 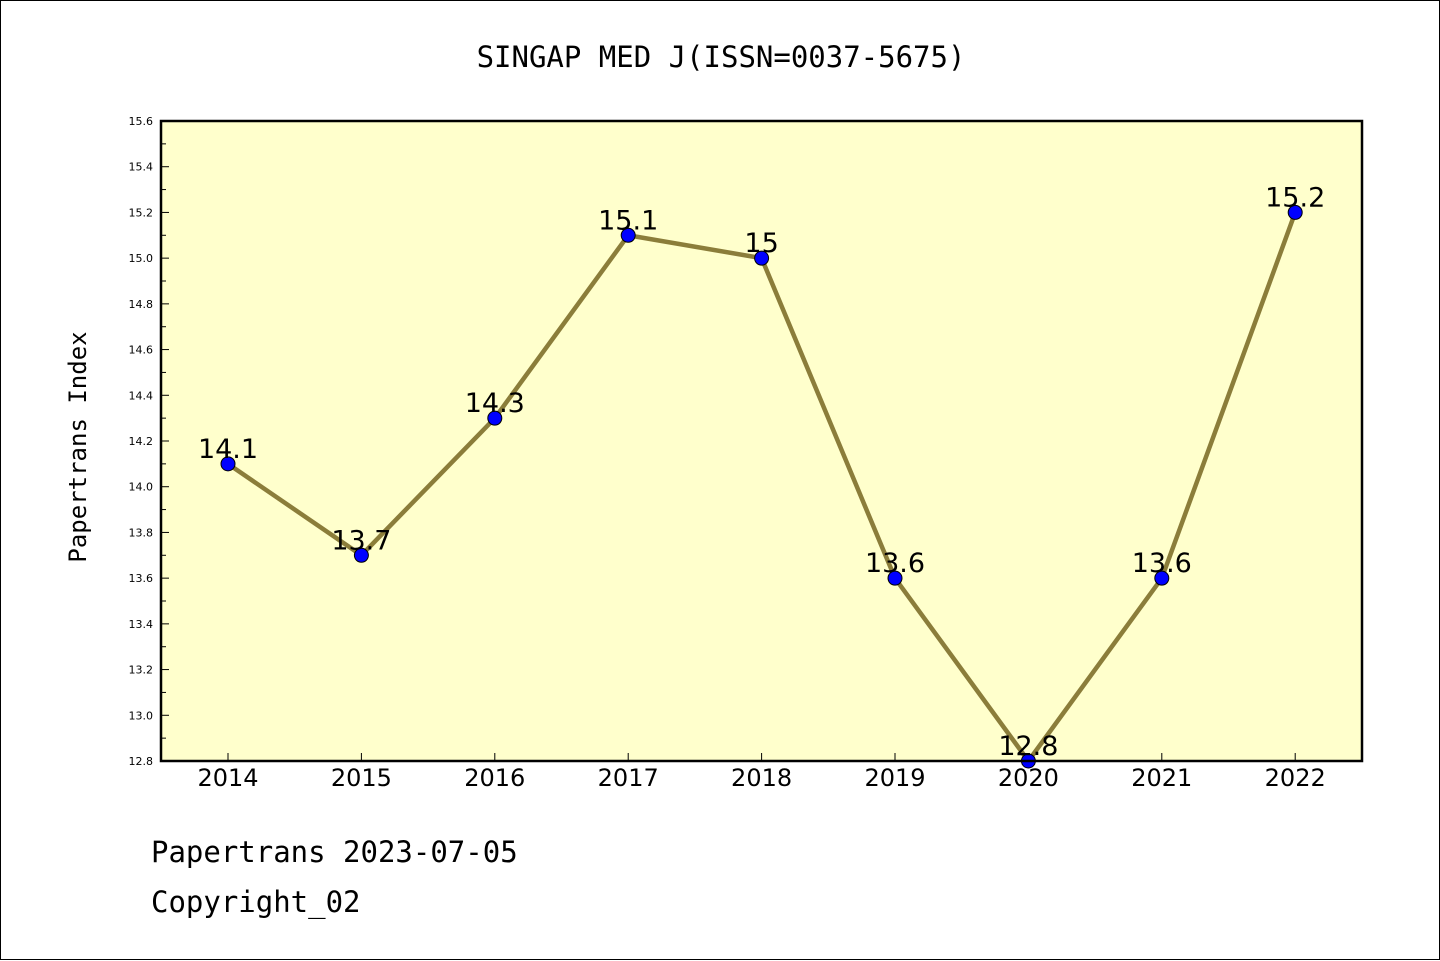 What do you see at coordinates (1028, 746) in the screenshot?
I see `data-label: 12.8` at bounding box center [1028, 746].